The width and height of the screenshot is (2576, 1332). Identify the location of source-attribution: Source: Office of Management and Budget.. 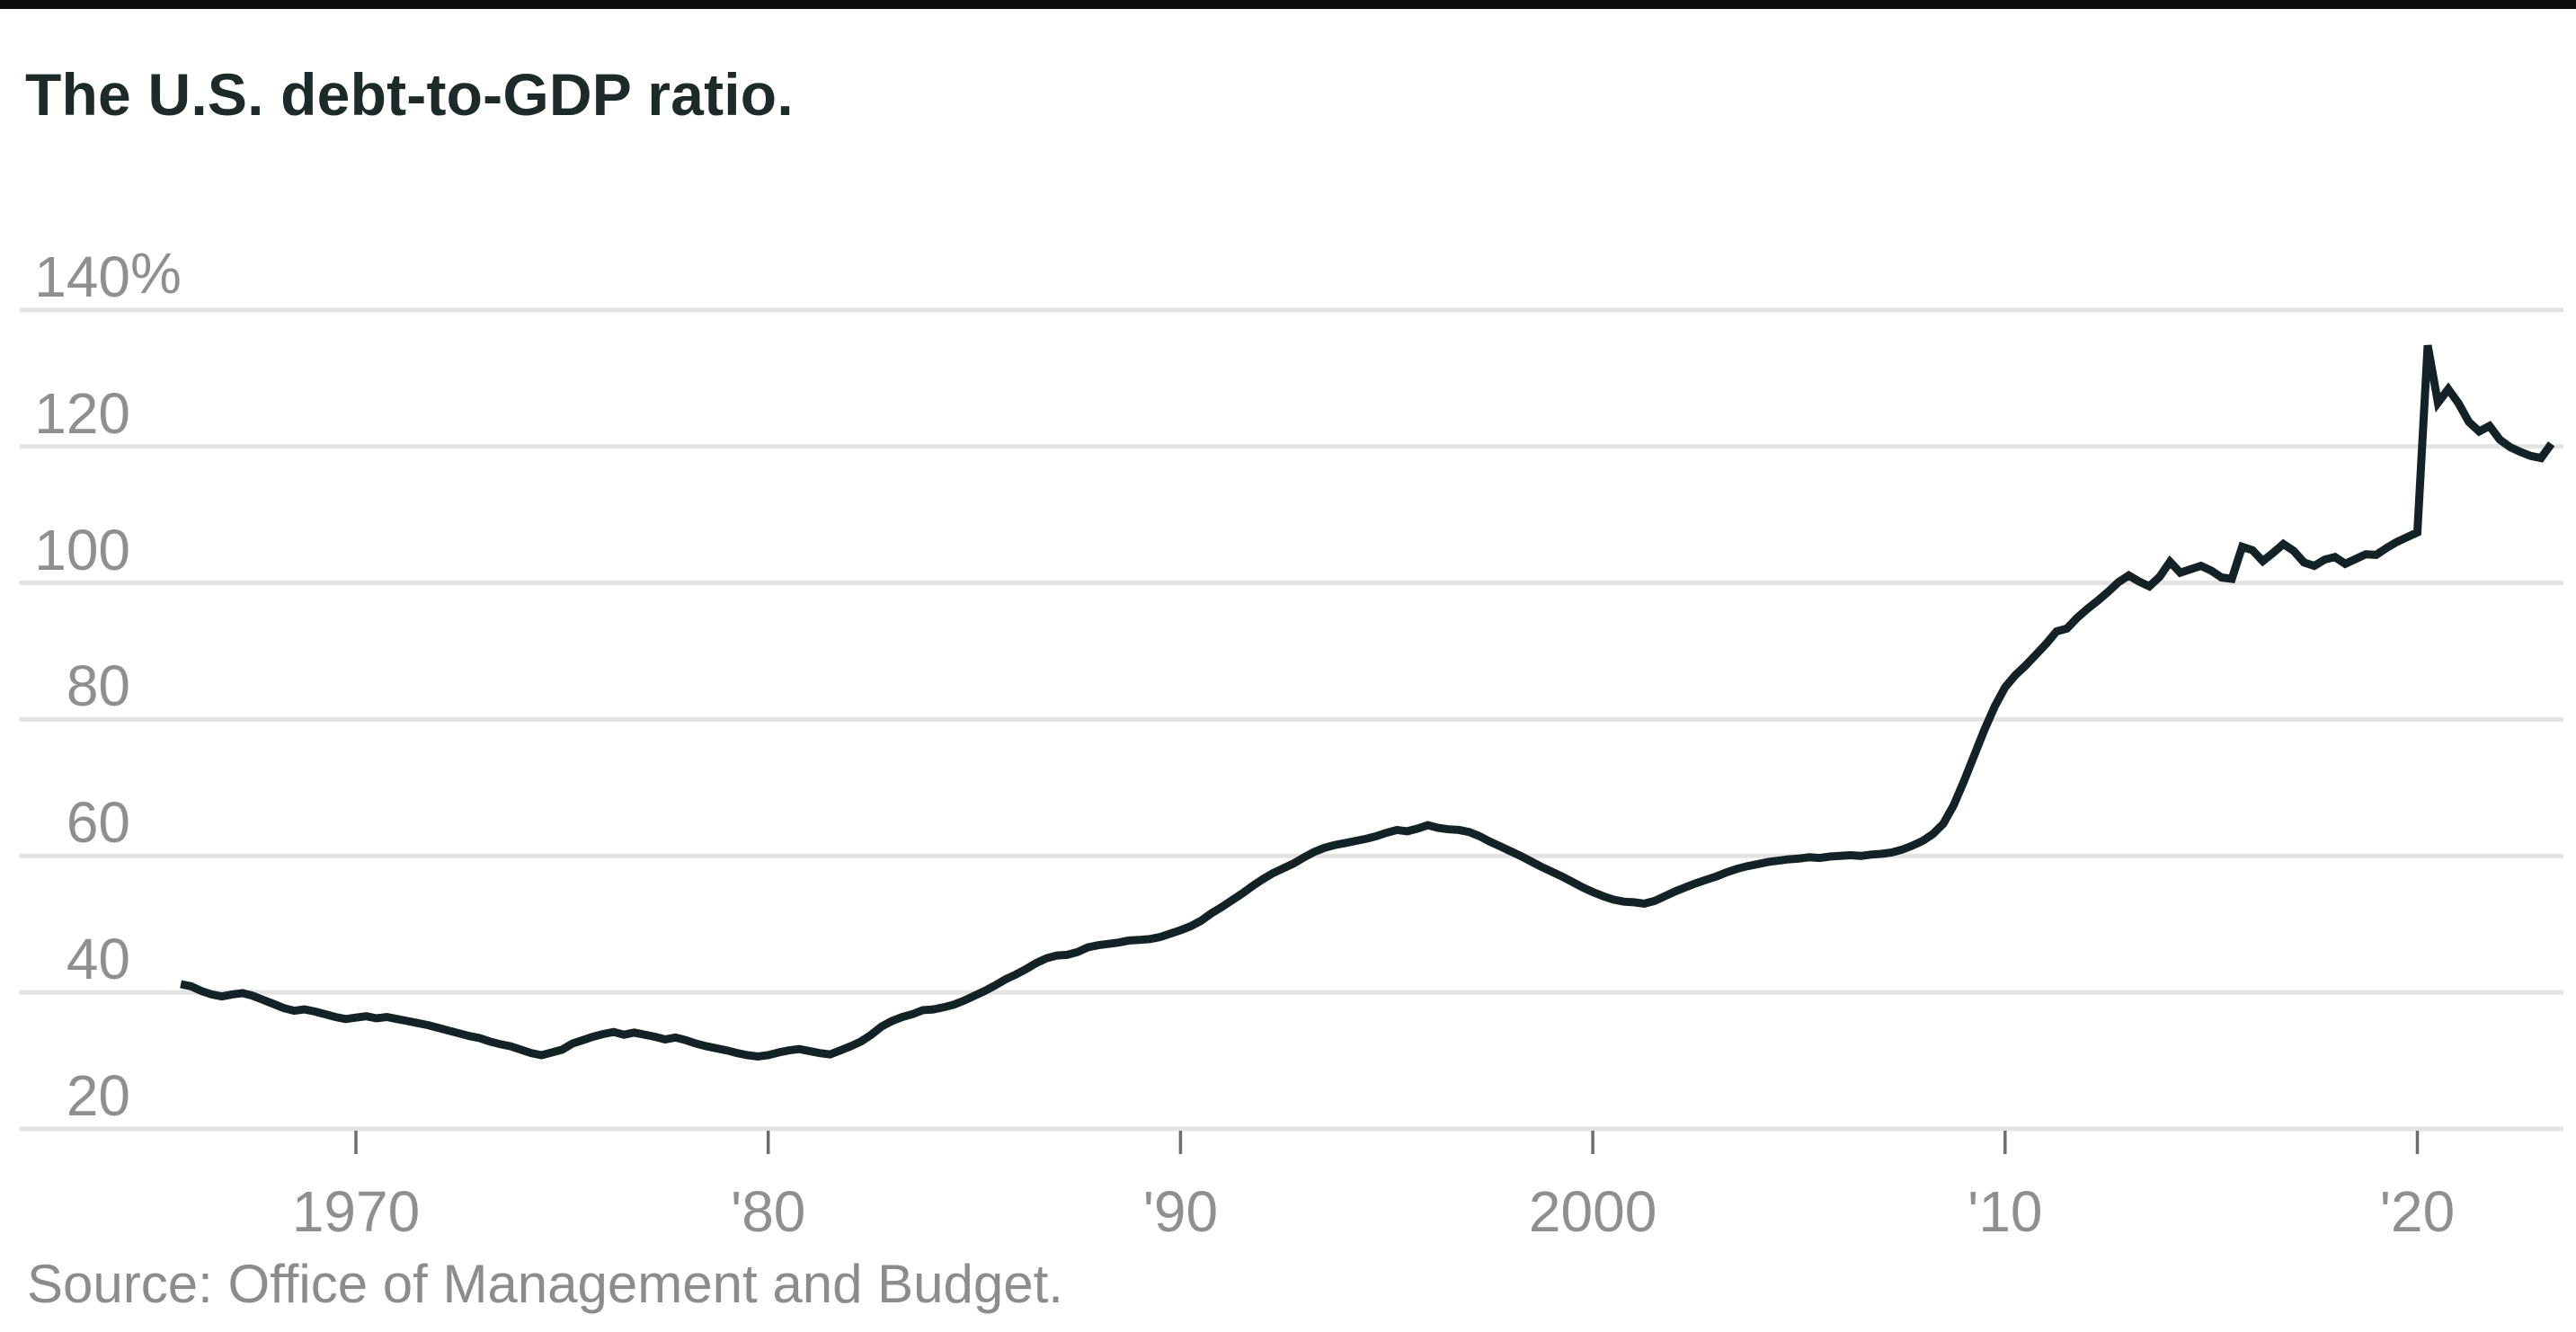
(545, 1284).